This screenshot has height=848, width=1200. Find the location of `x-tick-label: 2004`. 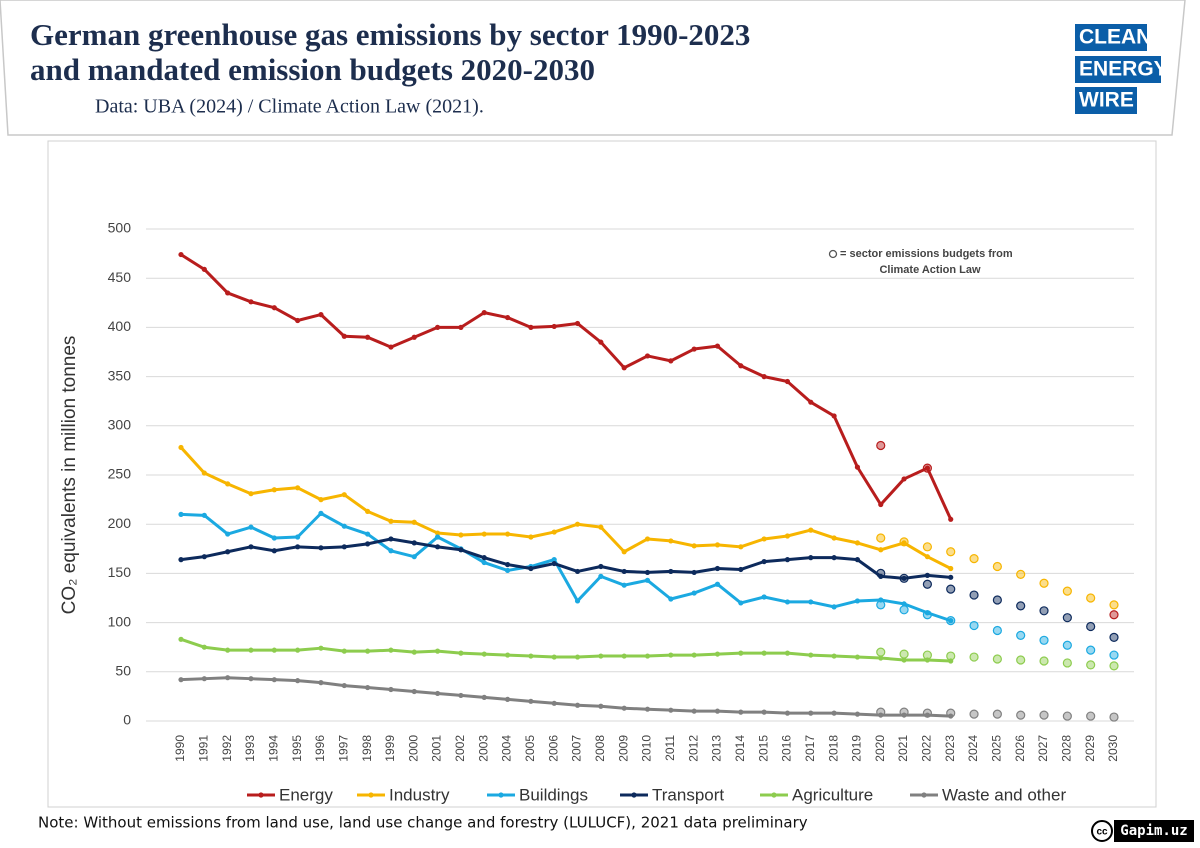

x-tick-label: 2004 is located at coordinates (507, 748).